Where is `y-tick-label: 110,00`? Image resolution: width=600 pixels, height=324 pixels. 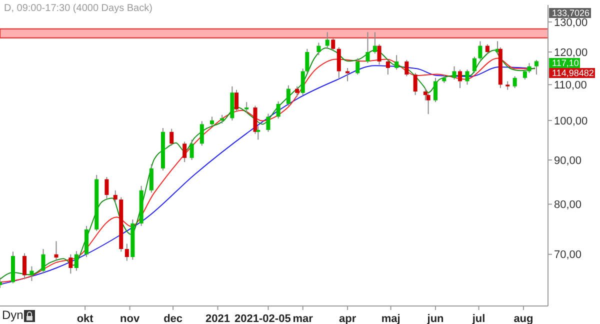
y-tick-label: 110,00 is located at coordinates (570, 86).